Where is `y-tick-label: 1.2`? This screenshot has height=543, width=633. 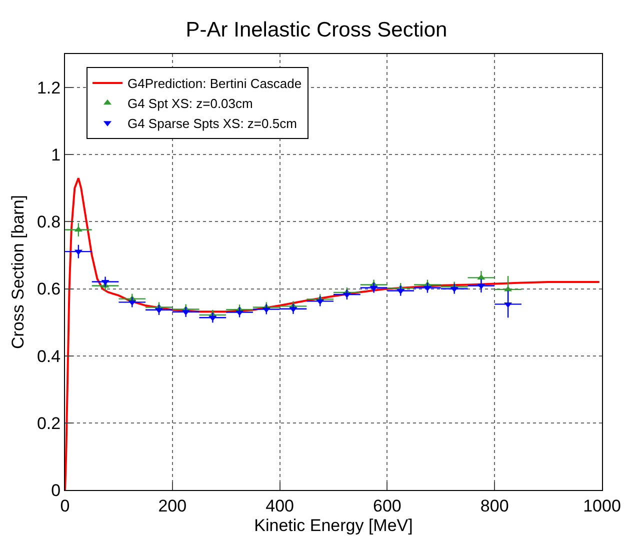 y-tick-label: 1.2 is located at coordinates (48, 88).